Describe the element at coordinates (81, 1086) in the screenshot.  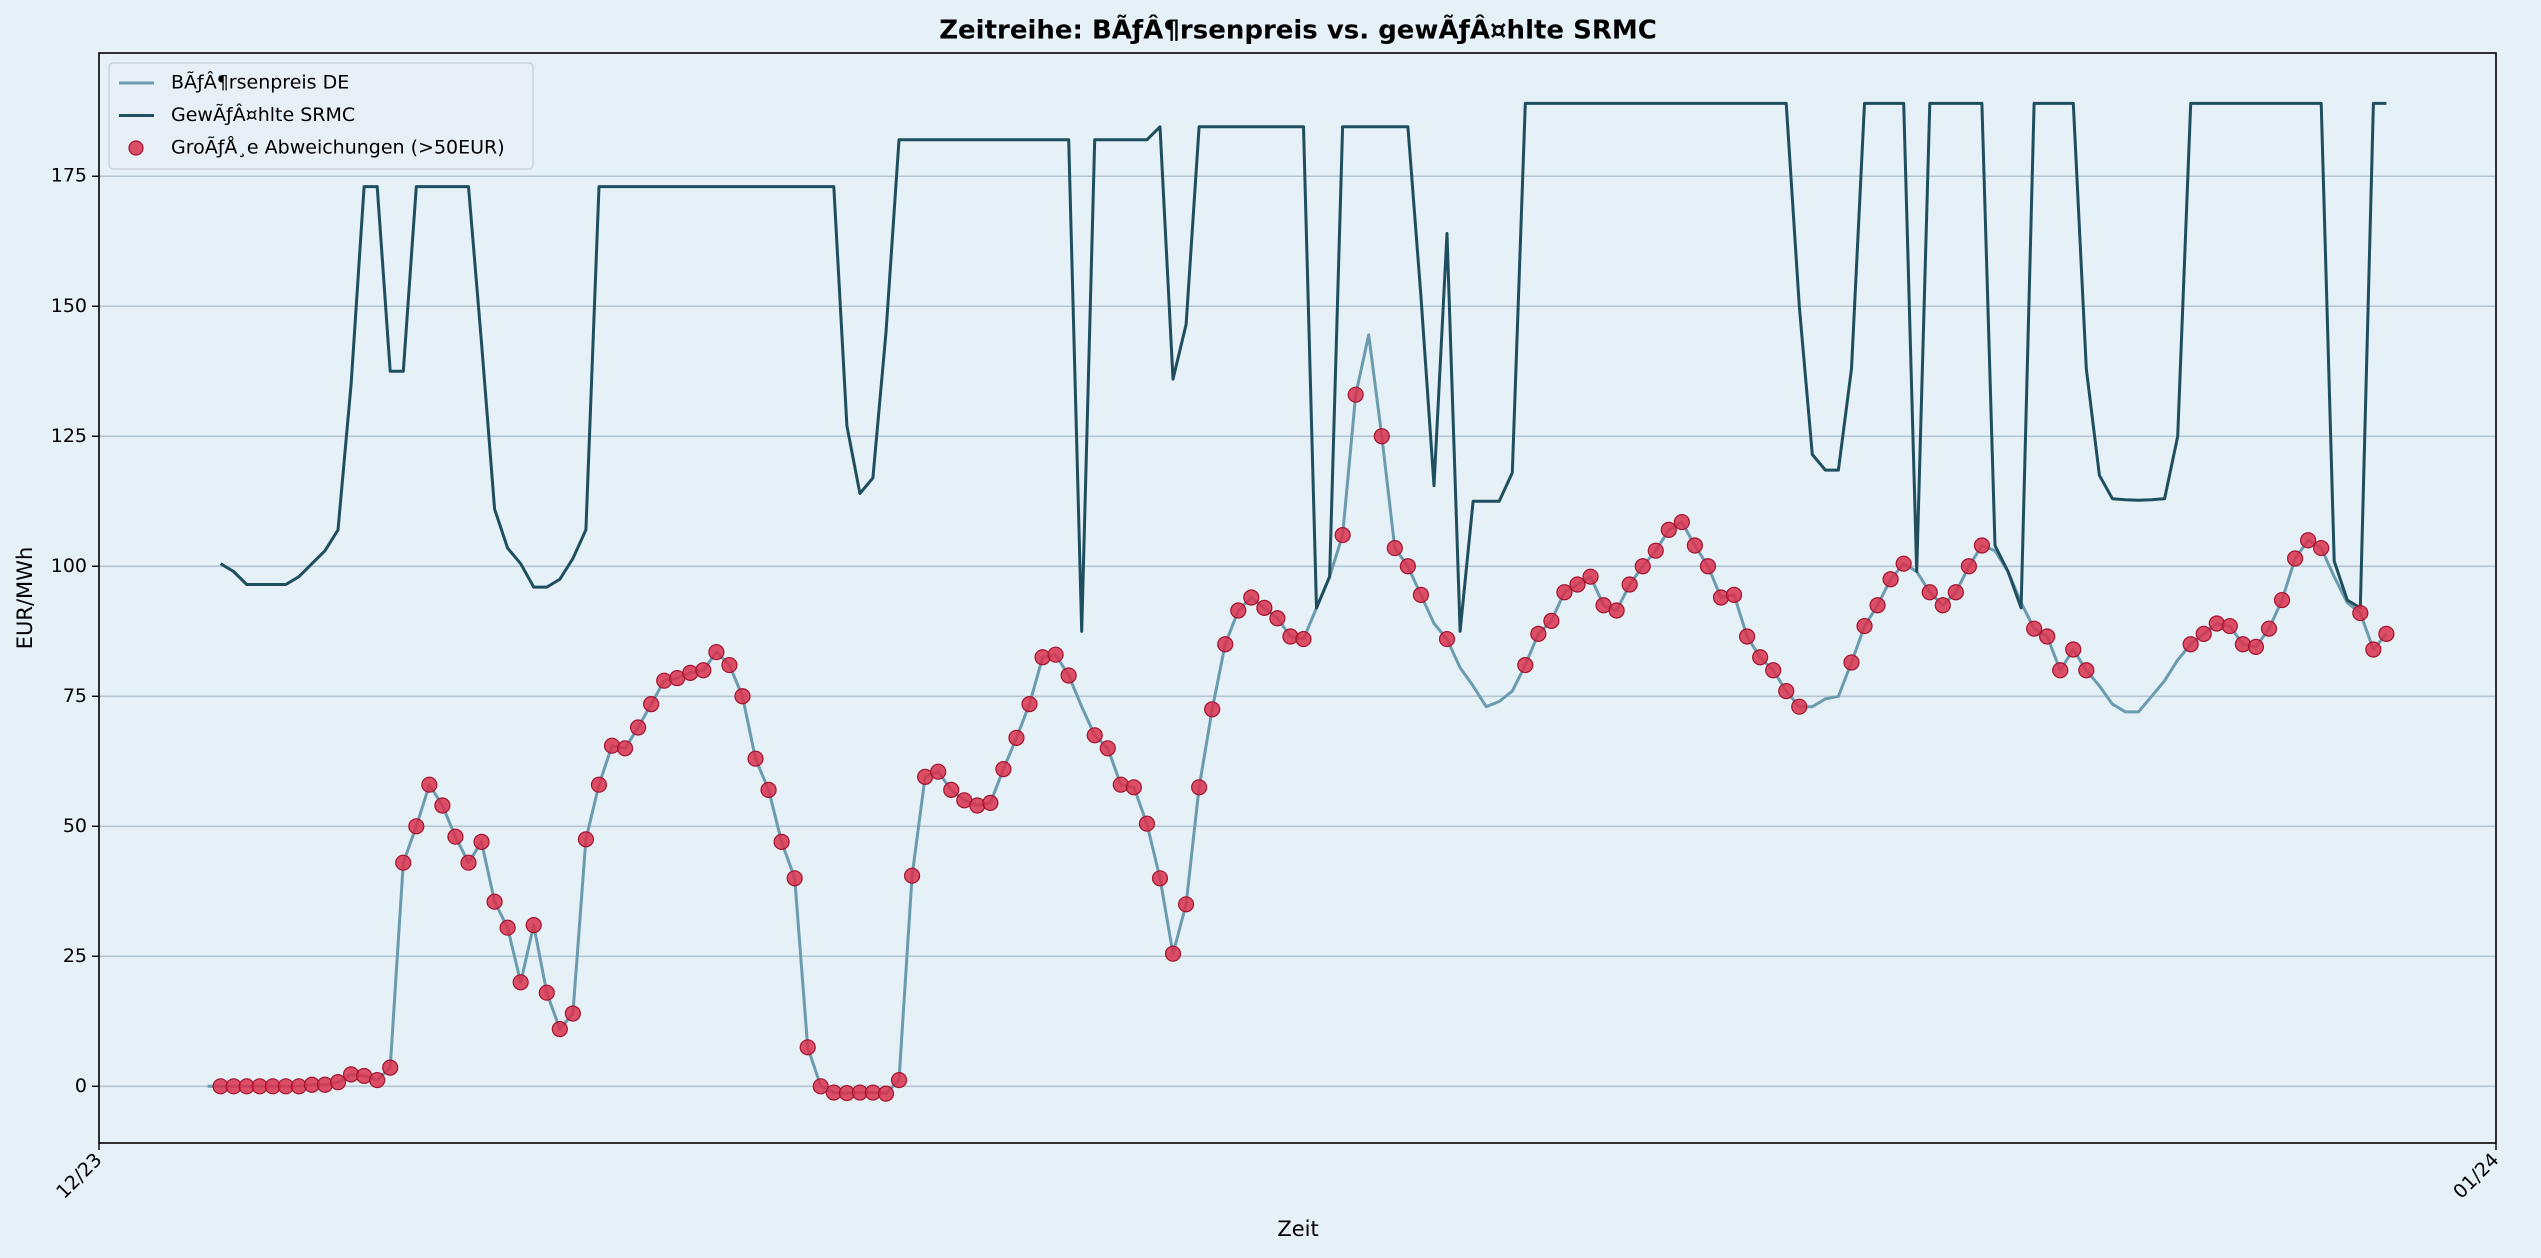
I see `y-tick-label: 0` at that location.